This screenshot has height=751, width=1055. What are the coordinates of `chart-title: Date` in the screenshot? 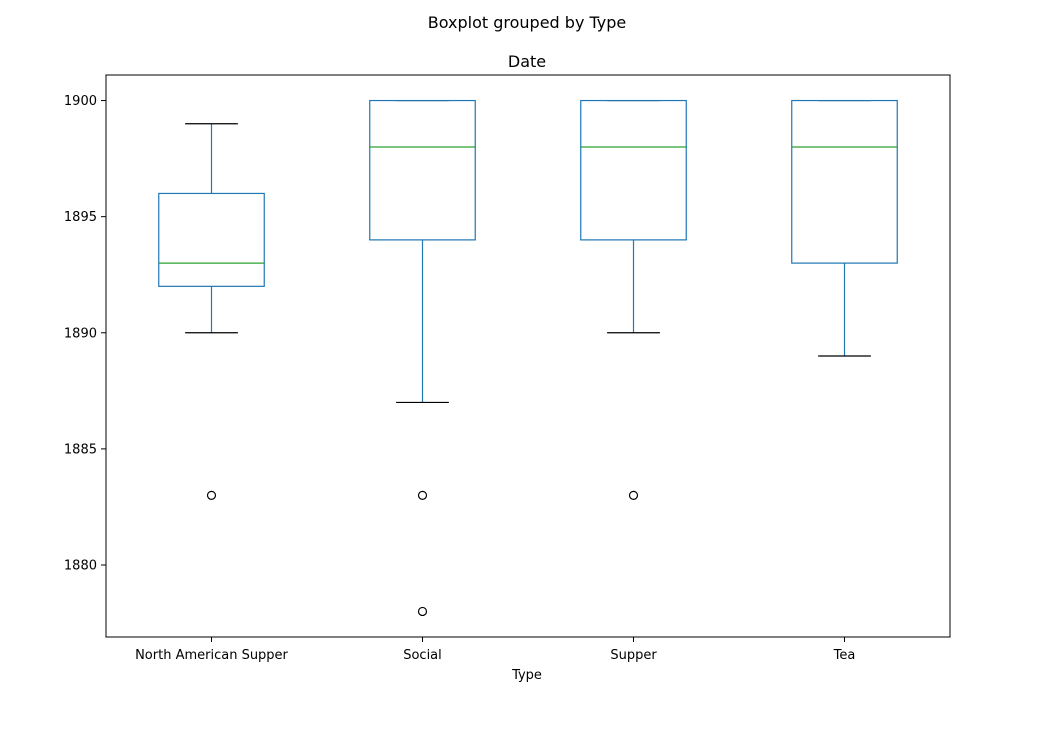 It's located at (527, 61).